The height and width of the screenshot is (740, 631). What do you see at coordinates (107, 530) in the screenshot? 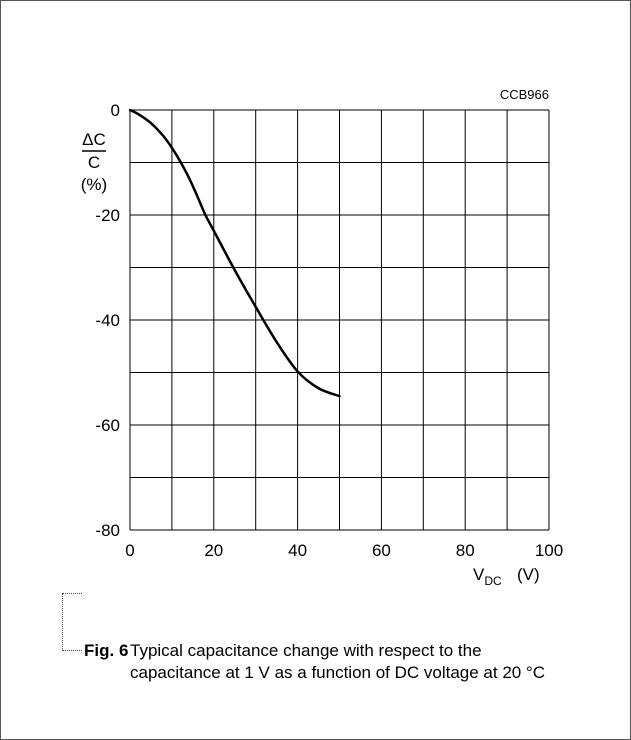
I see `y-tick-label-4: -80` at bounding box center [107, 530].